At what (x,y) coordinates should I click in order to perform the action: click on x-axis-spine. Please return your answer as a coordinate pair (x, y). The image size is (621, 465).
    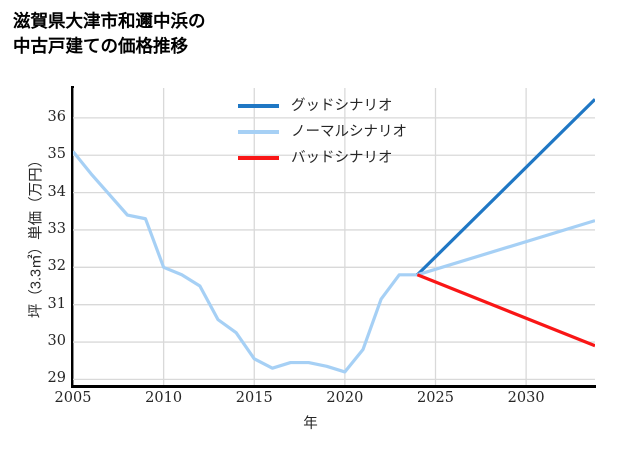
    Looking at the image, I should click on (333, 386).